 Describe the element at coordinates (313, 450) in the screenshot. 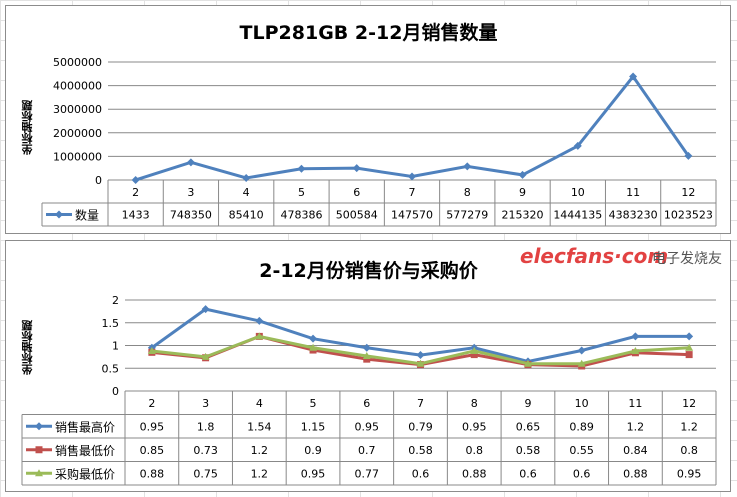

I see `data-cell: 0.9` at that location.